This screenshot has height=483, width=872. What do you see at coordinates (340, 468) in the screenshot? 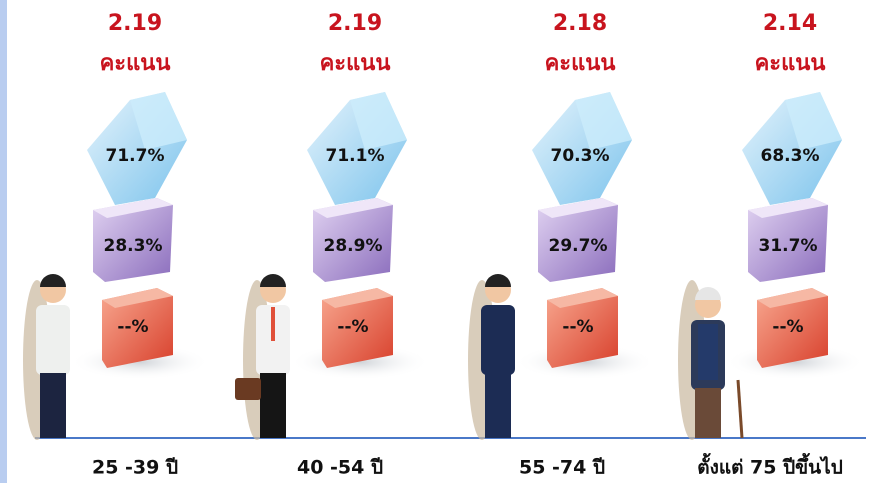
I see `age-label: 40 -54 ปี` at bounding box center [340, 468].